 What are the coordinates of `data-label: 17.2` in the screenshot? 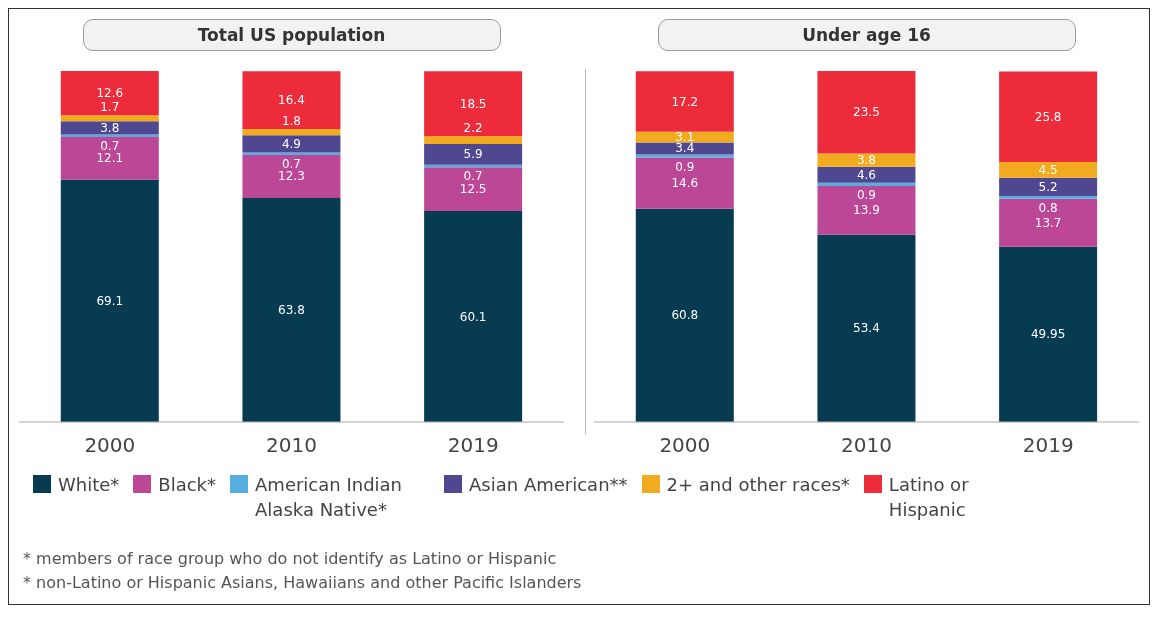 It's located at (685, 101).